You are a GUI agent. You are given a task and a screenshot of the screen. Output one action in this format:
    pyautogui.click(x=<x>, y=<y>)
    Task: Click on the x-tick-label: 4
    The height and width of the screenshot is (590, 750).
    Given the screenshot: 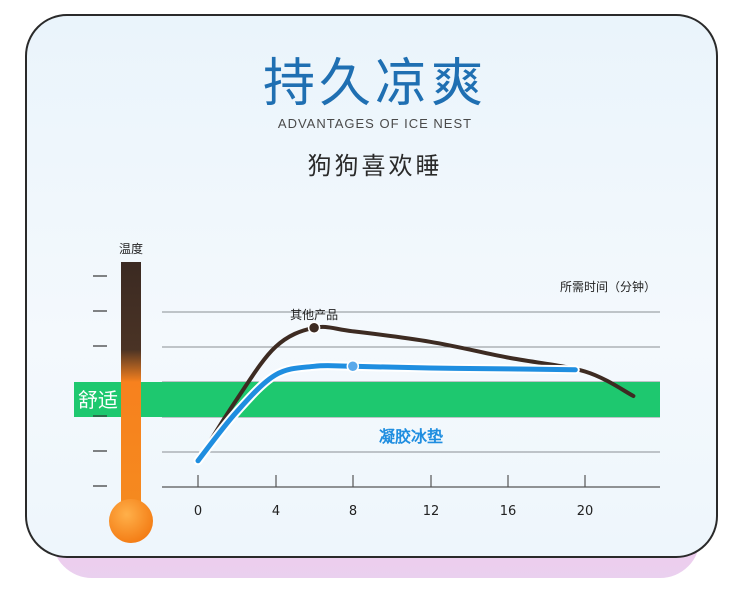 What is the action you would take?
    pyautogui.click(x=276, y=511)
    